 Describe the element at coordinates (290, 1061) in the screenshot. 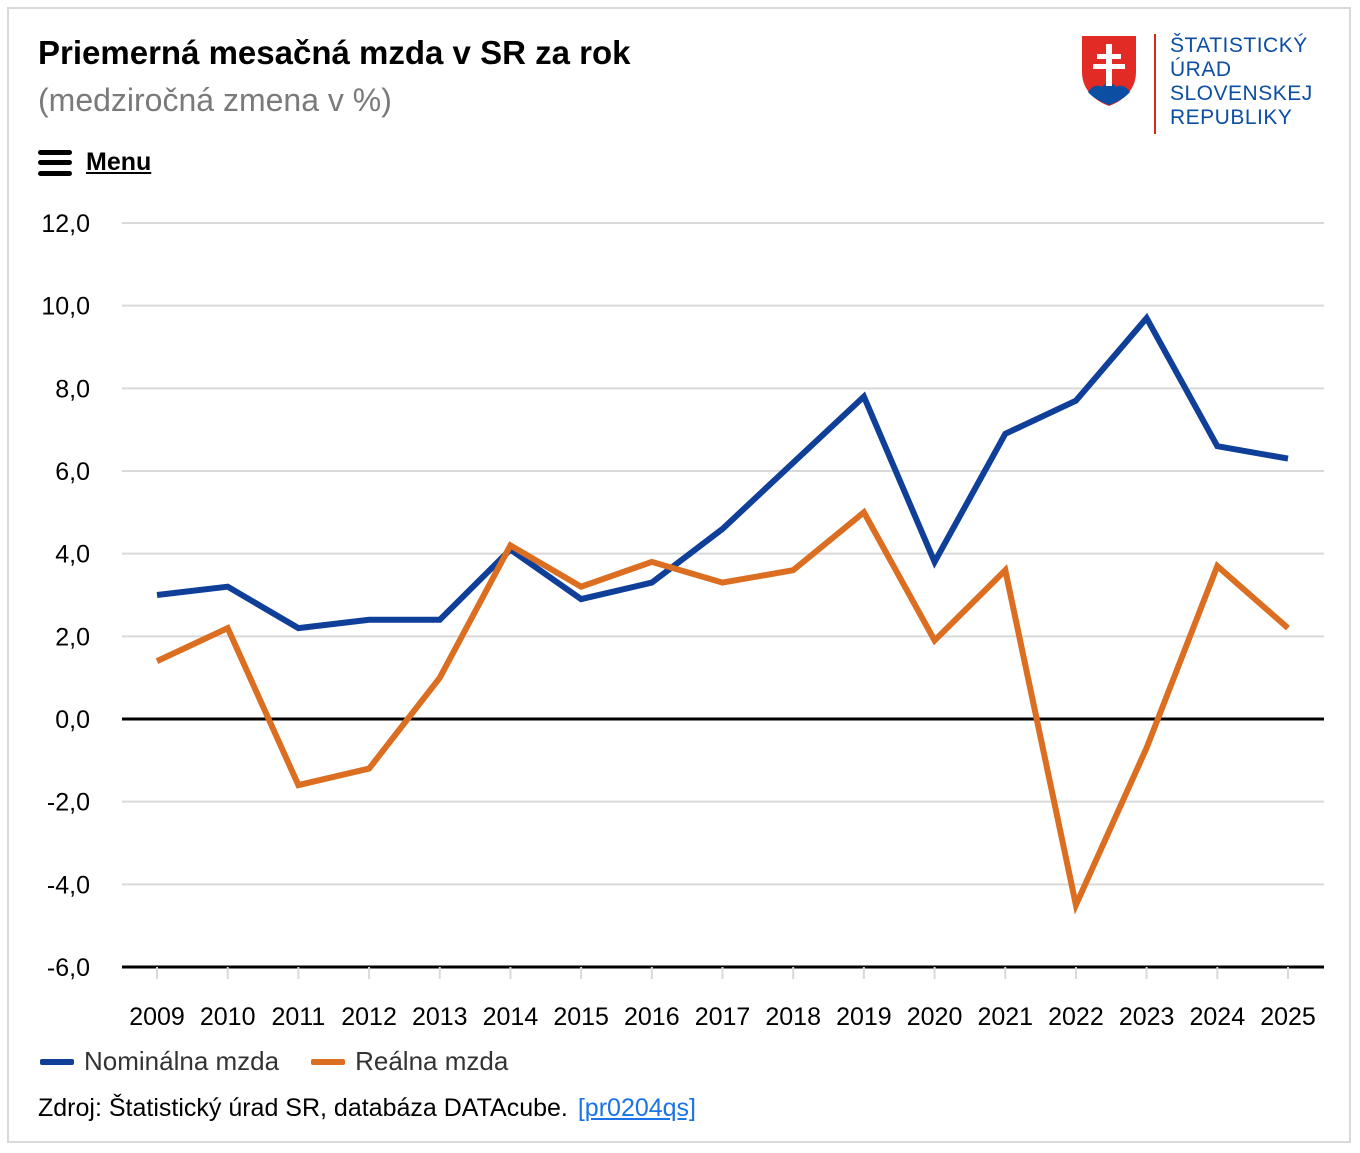

I see `legend: Nominálna mzda Reálna mzda` at that location.